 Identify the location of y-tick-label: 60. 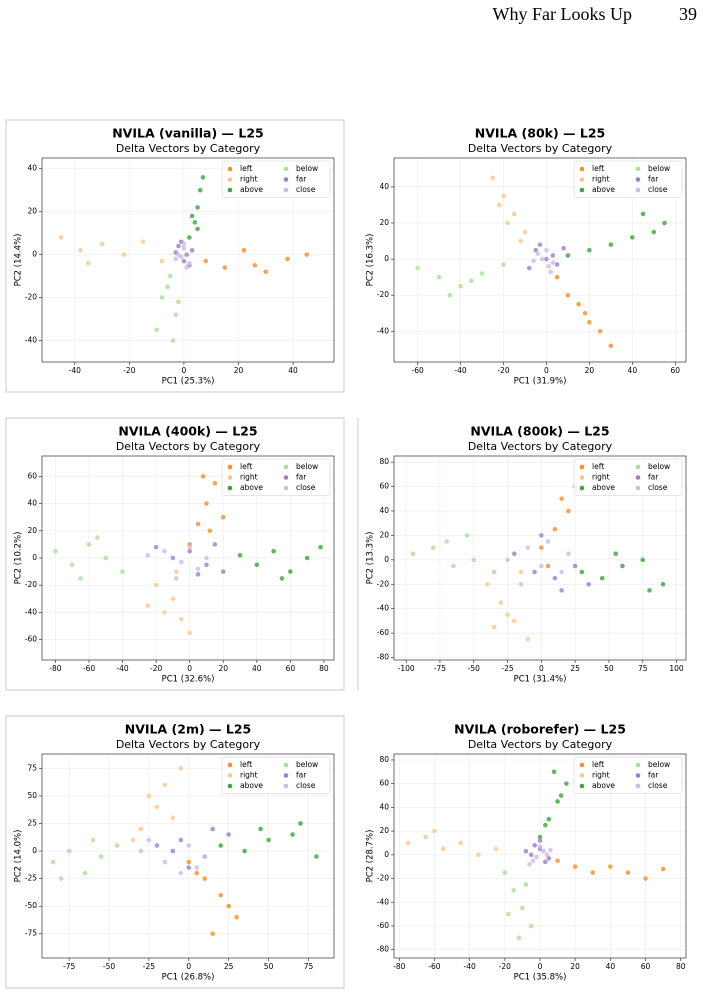
(384, 486).